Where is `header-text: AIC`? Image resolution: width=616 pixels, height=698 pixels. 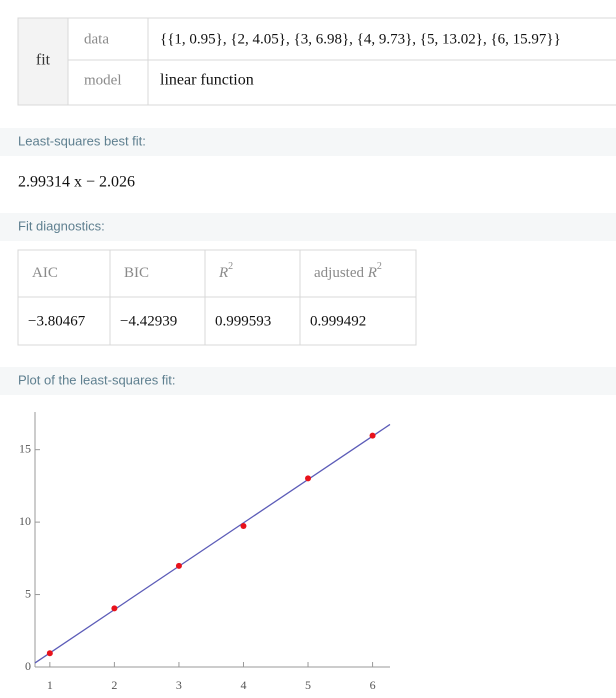 header-text: AIC is located at coordinates (45, 273).